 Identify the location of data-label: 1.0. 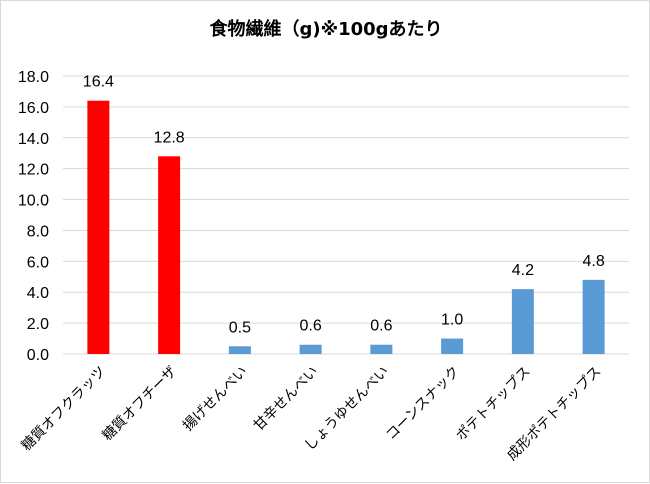
(452, 320).